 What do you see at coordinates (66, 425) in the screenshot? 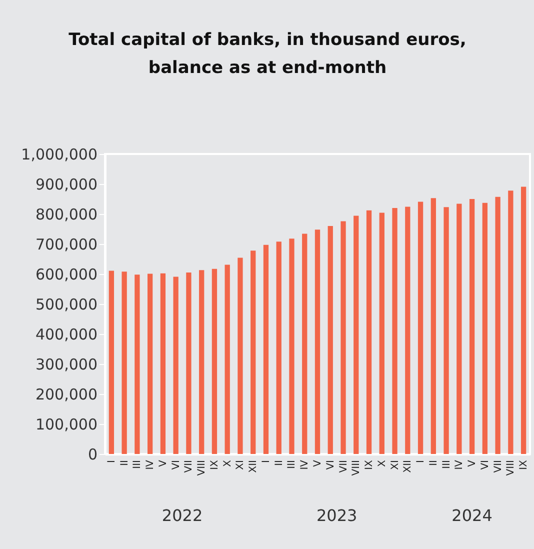
I see `y-tick-label: 100,000` at bounding box center [66, 425].